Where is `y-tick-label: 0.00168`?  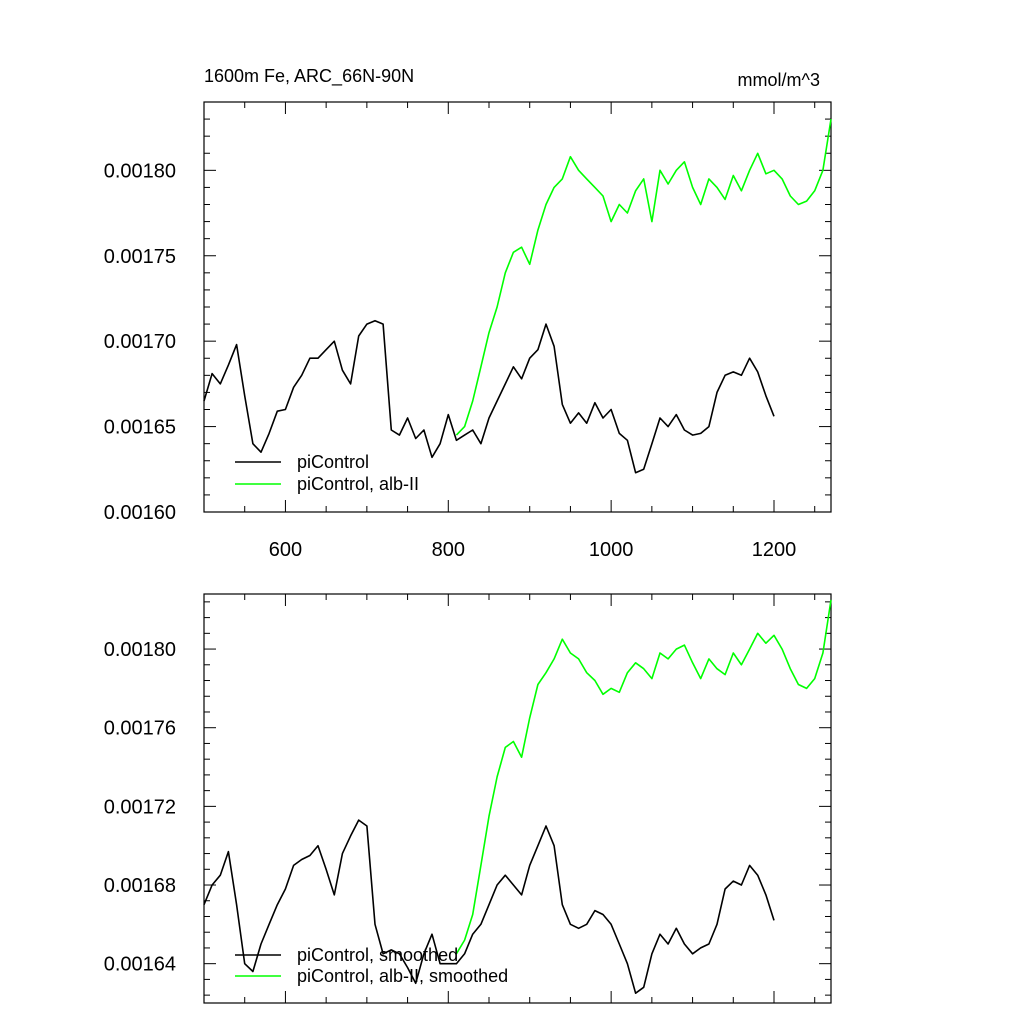
y-tick-label: 0.00168 is located at coordinates (140, 886).